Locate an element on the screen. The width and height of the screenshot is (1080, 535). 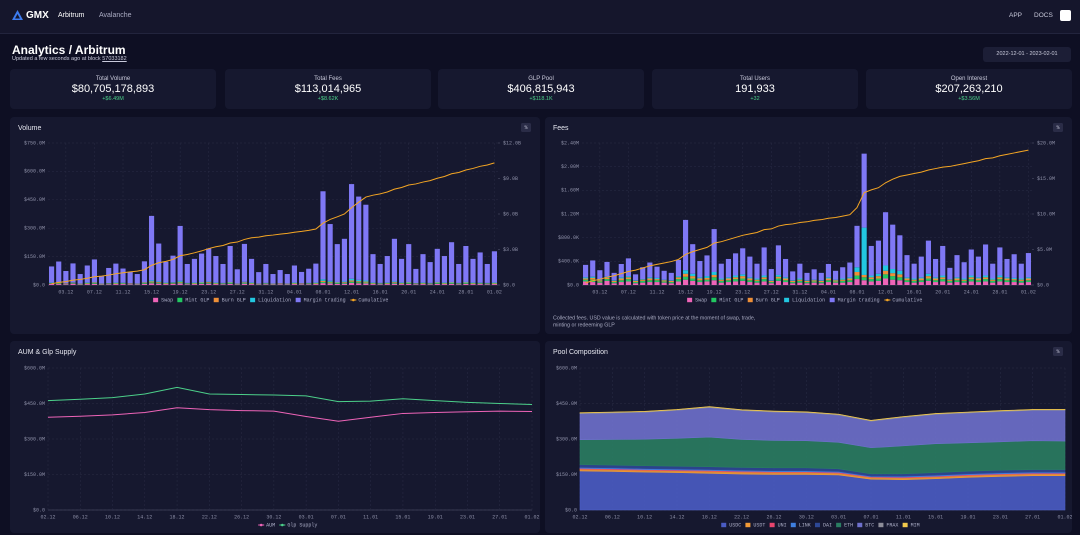
y-tick-label: $0.0 is located at coordinates (39, 510).